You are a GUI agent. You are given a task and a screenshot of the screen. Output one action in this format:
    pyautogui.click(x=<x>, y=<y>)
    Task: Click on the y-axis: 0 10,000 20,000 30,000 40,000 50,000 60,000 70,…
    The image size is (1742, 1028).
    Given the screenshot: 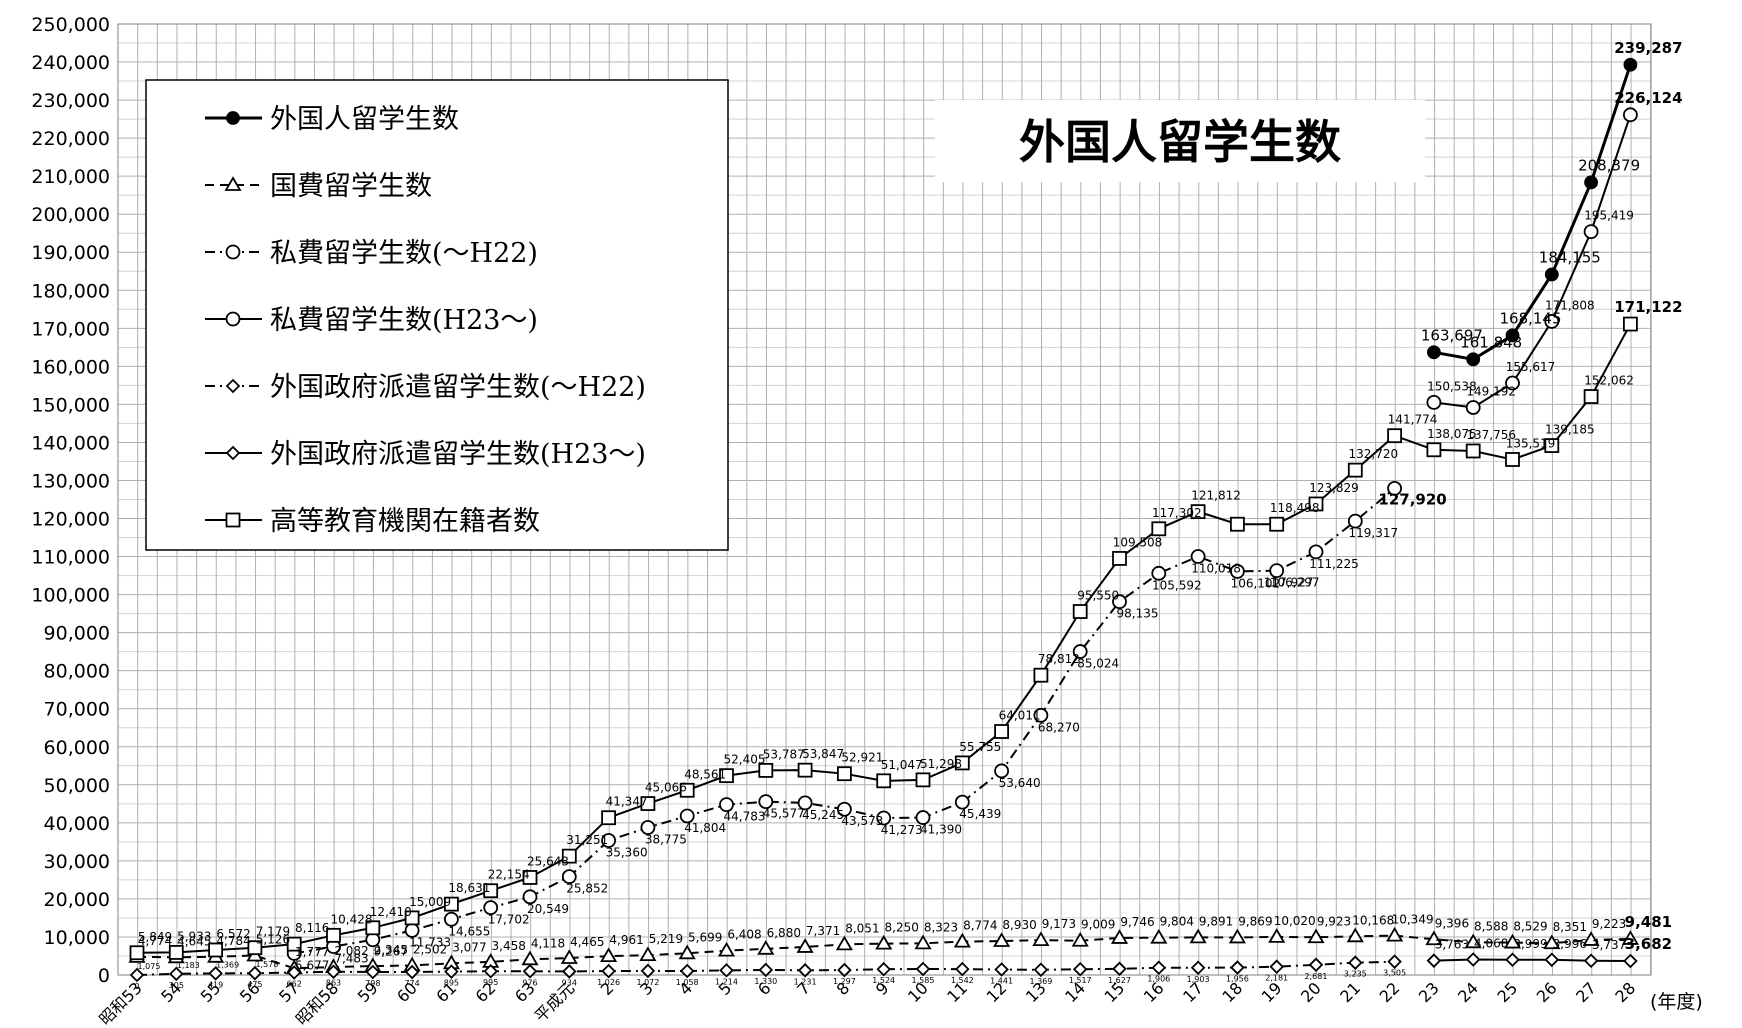 What is the action you would take?
    pyautogui.click(x=70, y=500)
    